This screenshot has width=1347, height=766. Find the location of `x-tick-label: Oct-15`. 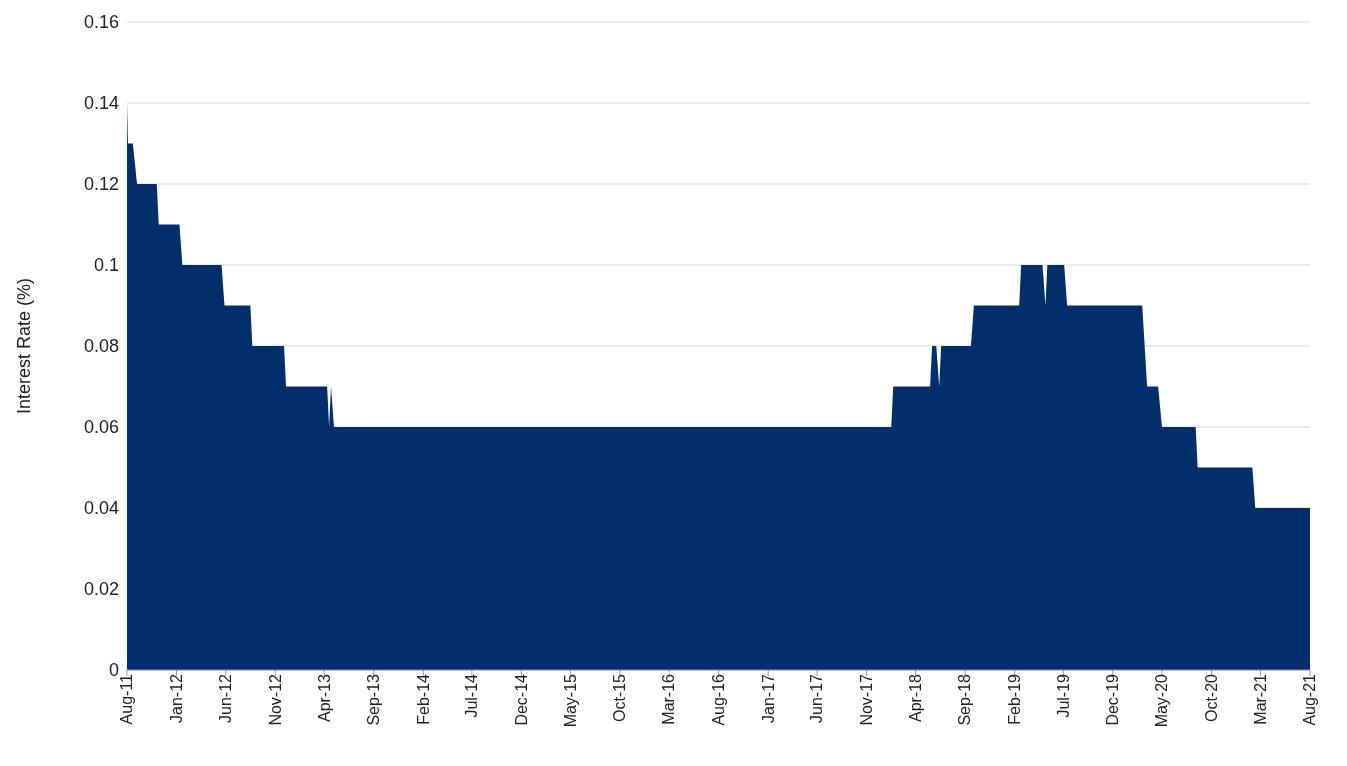

x-tick-label: Oct-15 is located at coordinates (620, 698).